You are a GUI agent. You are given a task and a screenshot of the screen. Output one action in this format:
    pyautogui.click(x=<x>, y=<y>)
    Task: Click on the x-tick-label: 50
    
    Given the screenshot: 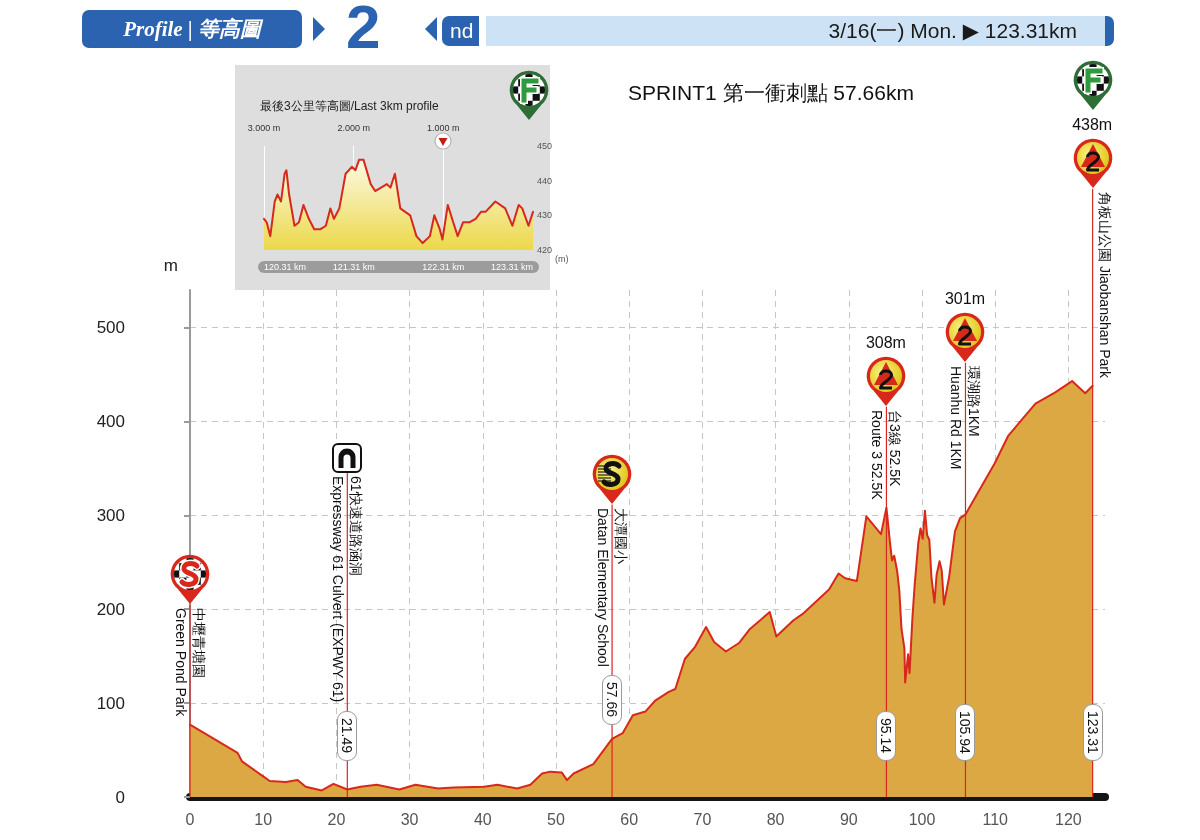 What is the action you would take?
    pyautogui.click(x=556, y=819)
    